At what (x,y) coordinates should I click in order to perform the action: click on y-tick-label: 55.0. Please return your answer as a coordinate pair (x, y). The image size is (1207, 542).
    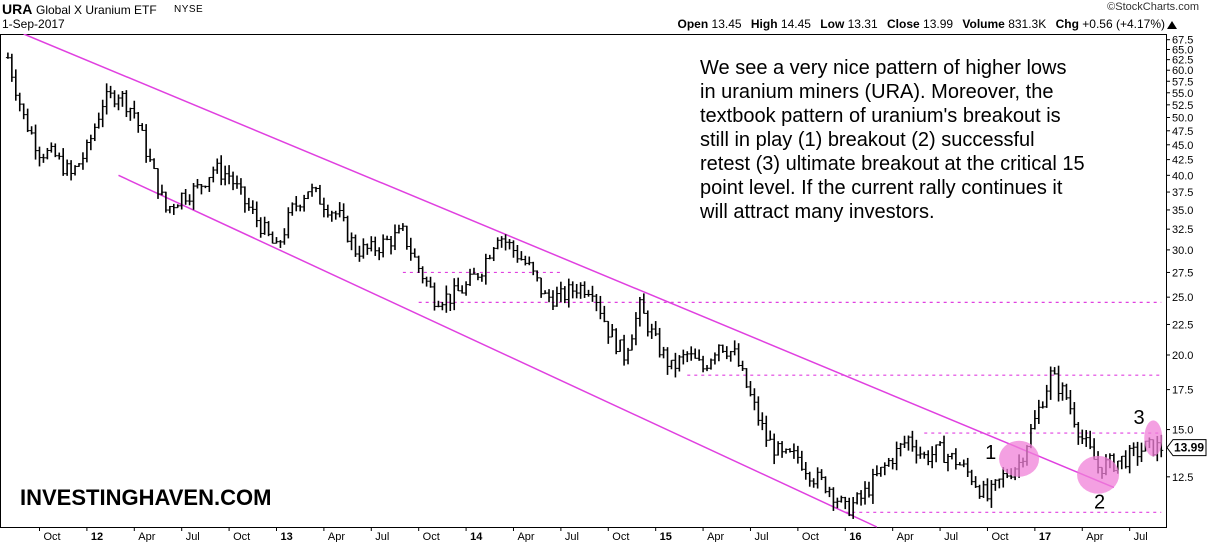
    Looking at the image, I should click on (1182, 94).